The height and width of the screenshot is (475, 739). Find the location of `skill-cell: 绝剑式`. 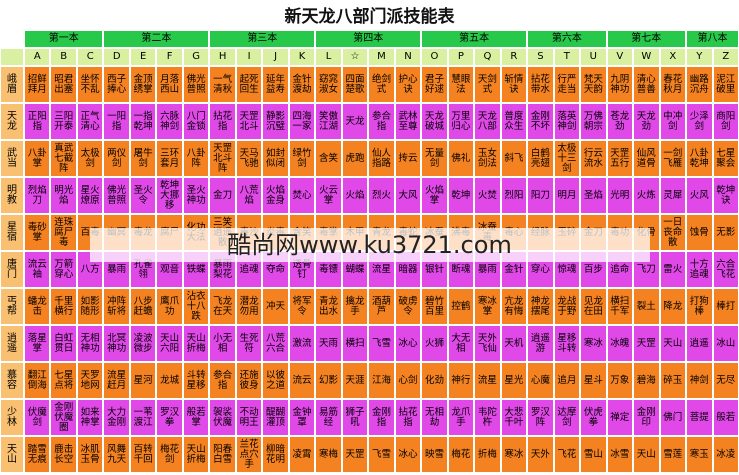

skill-cell: 绝剑式 is located at coordinates (381, 84).